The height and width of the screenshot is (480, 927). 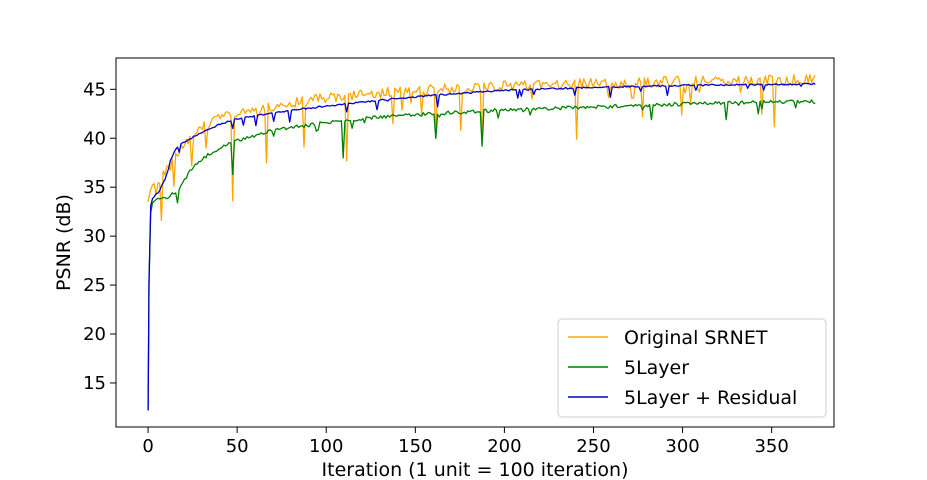 I want to click on legend-box, so click(x=692, y=368).